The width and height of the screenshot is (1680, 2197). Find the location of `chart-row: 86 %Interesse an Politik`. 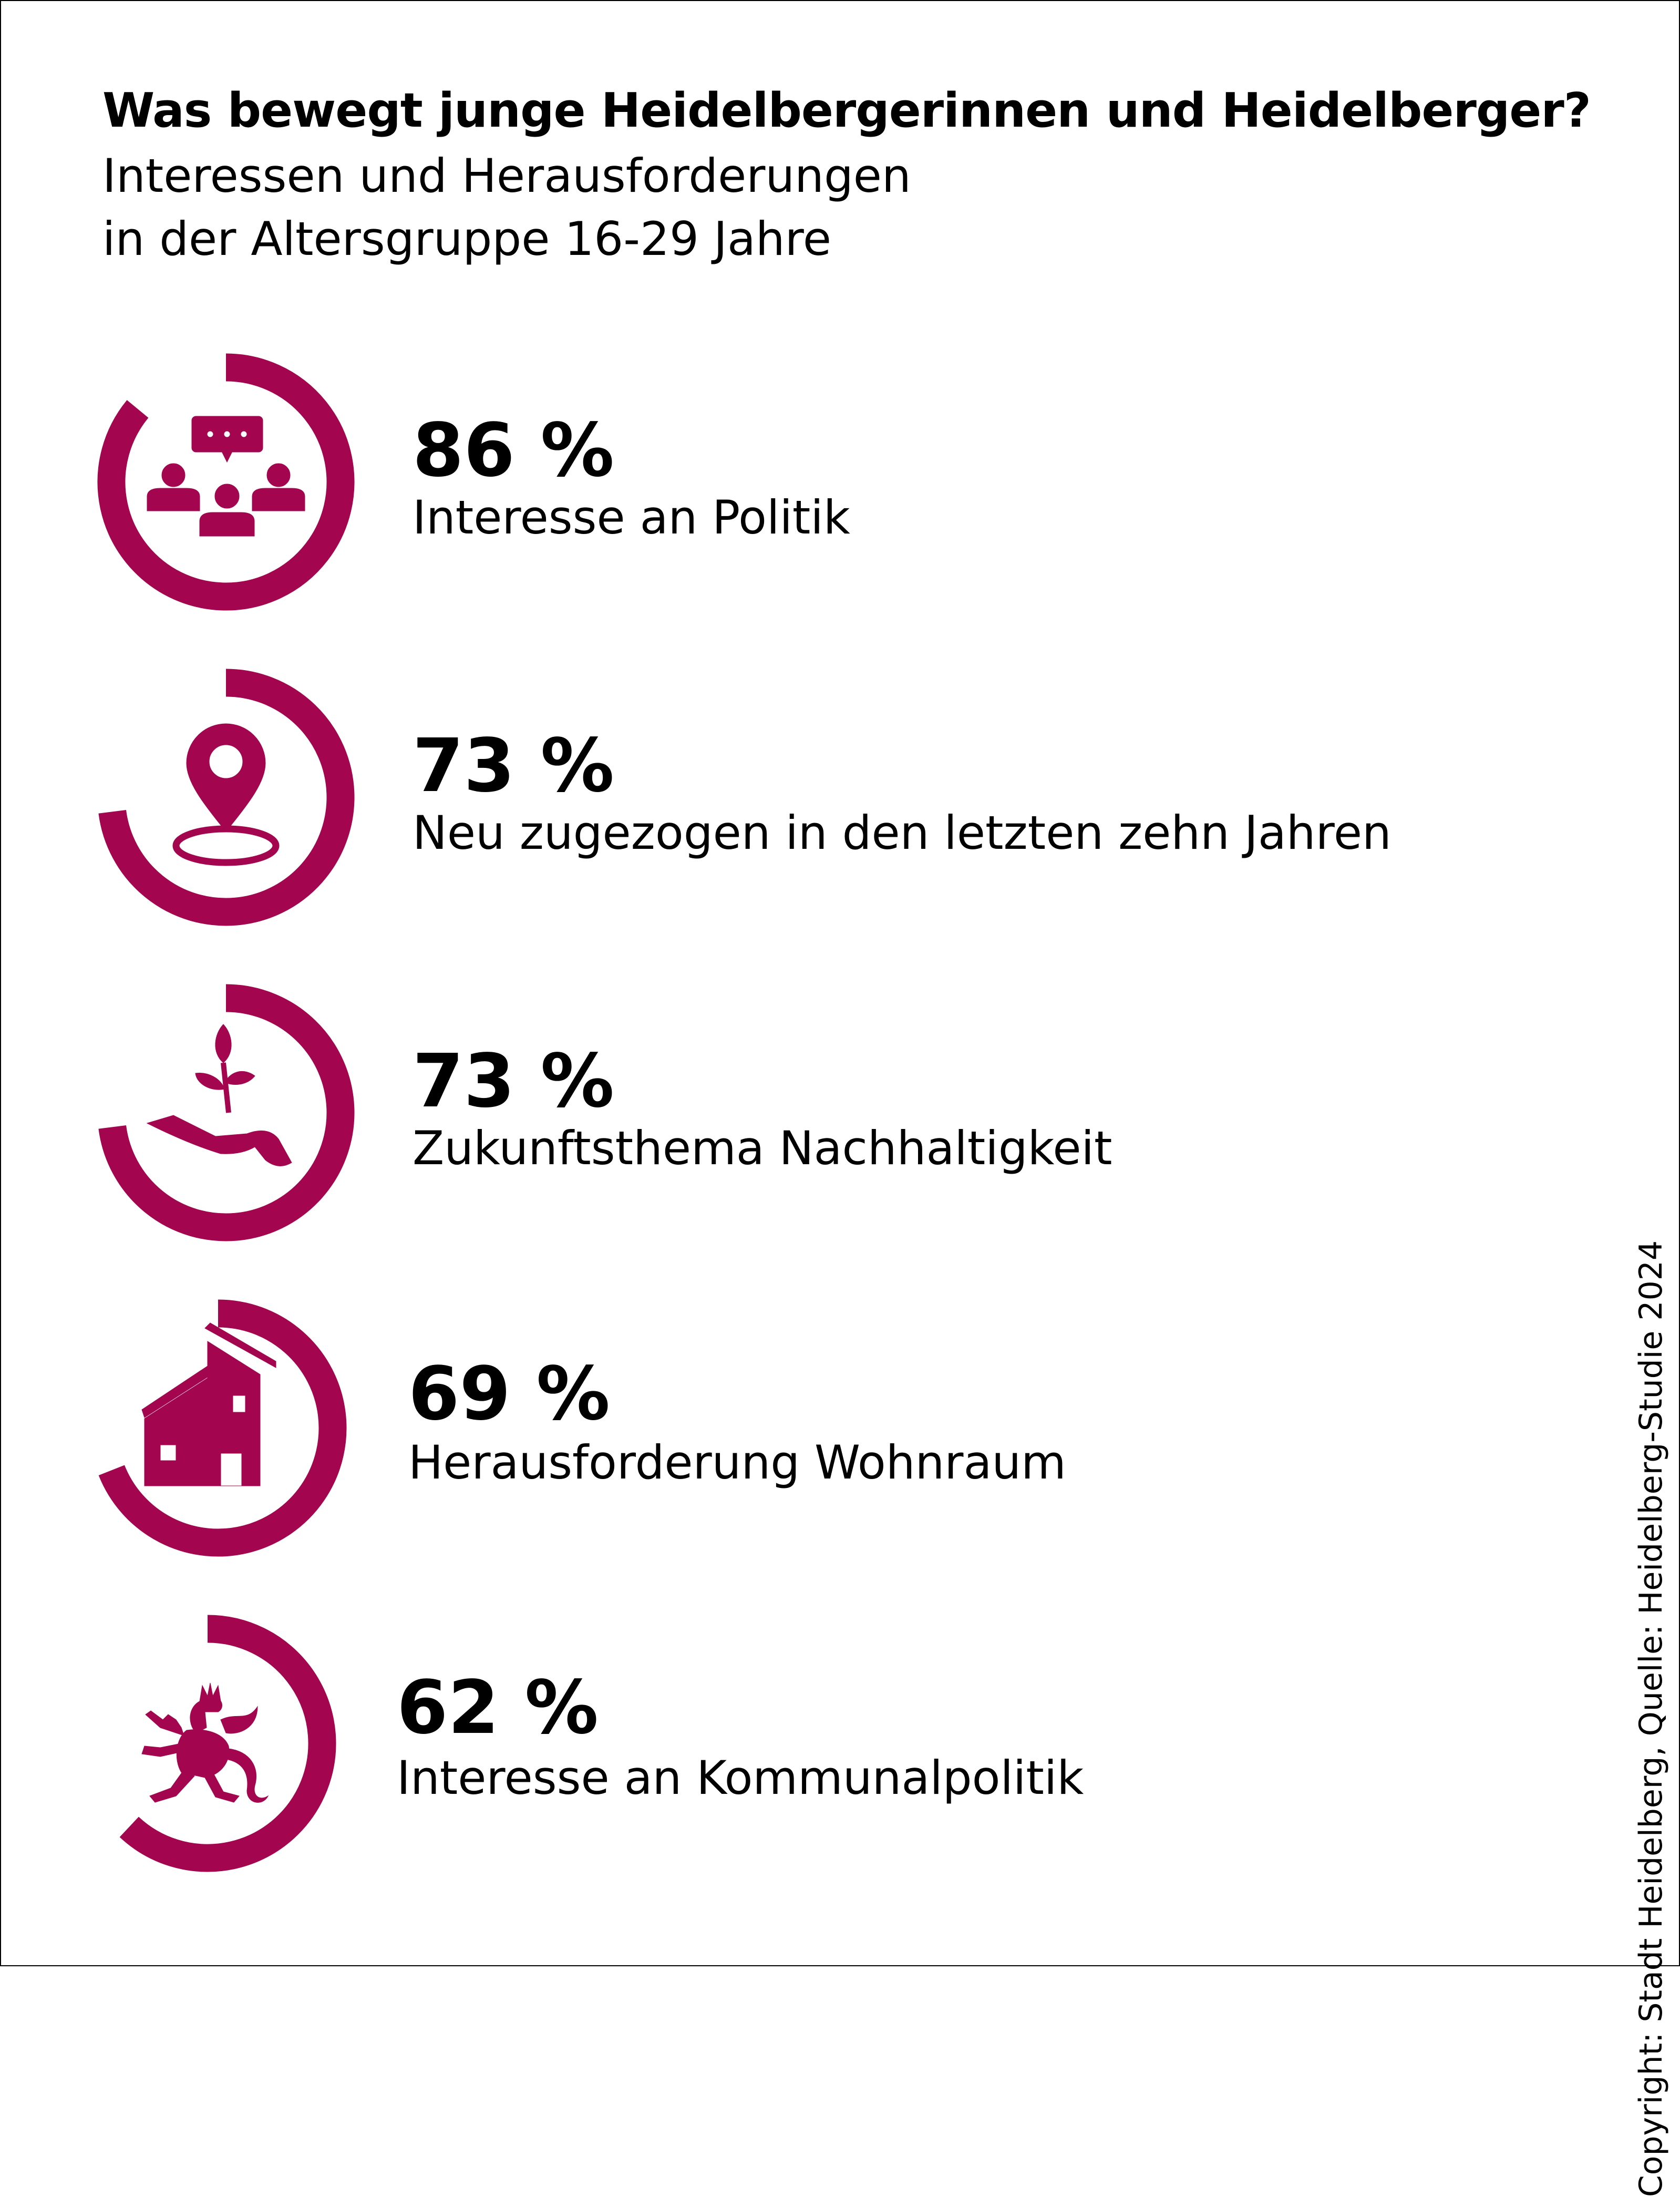

chart-row: 86 %Interesse an Politik is located at coordinates (473, 482).